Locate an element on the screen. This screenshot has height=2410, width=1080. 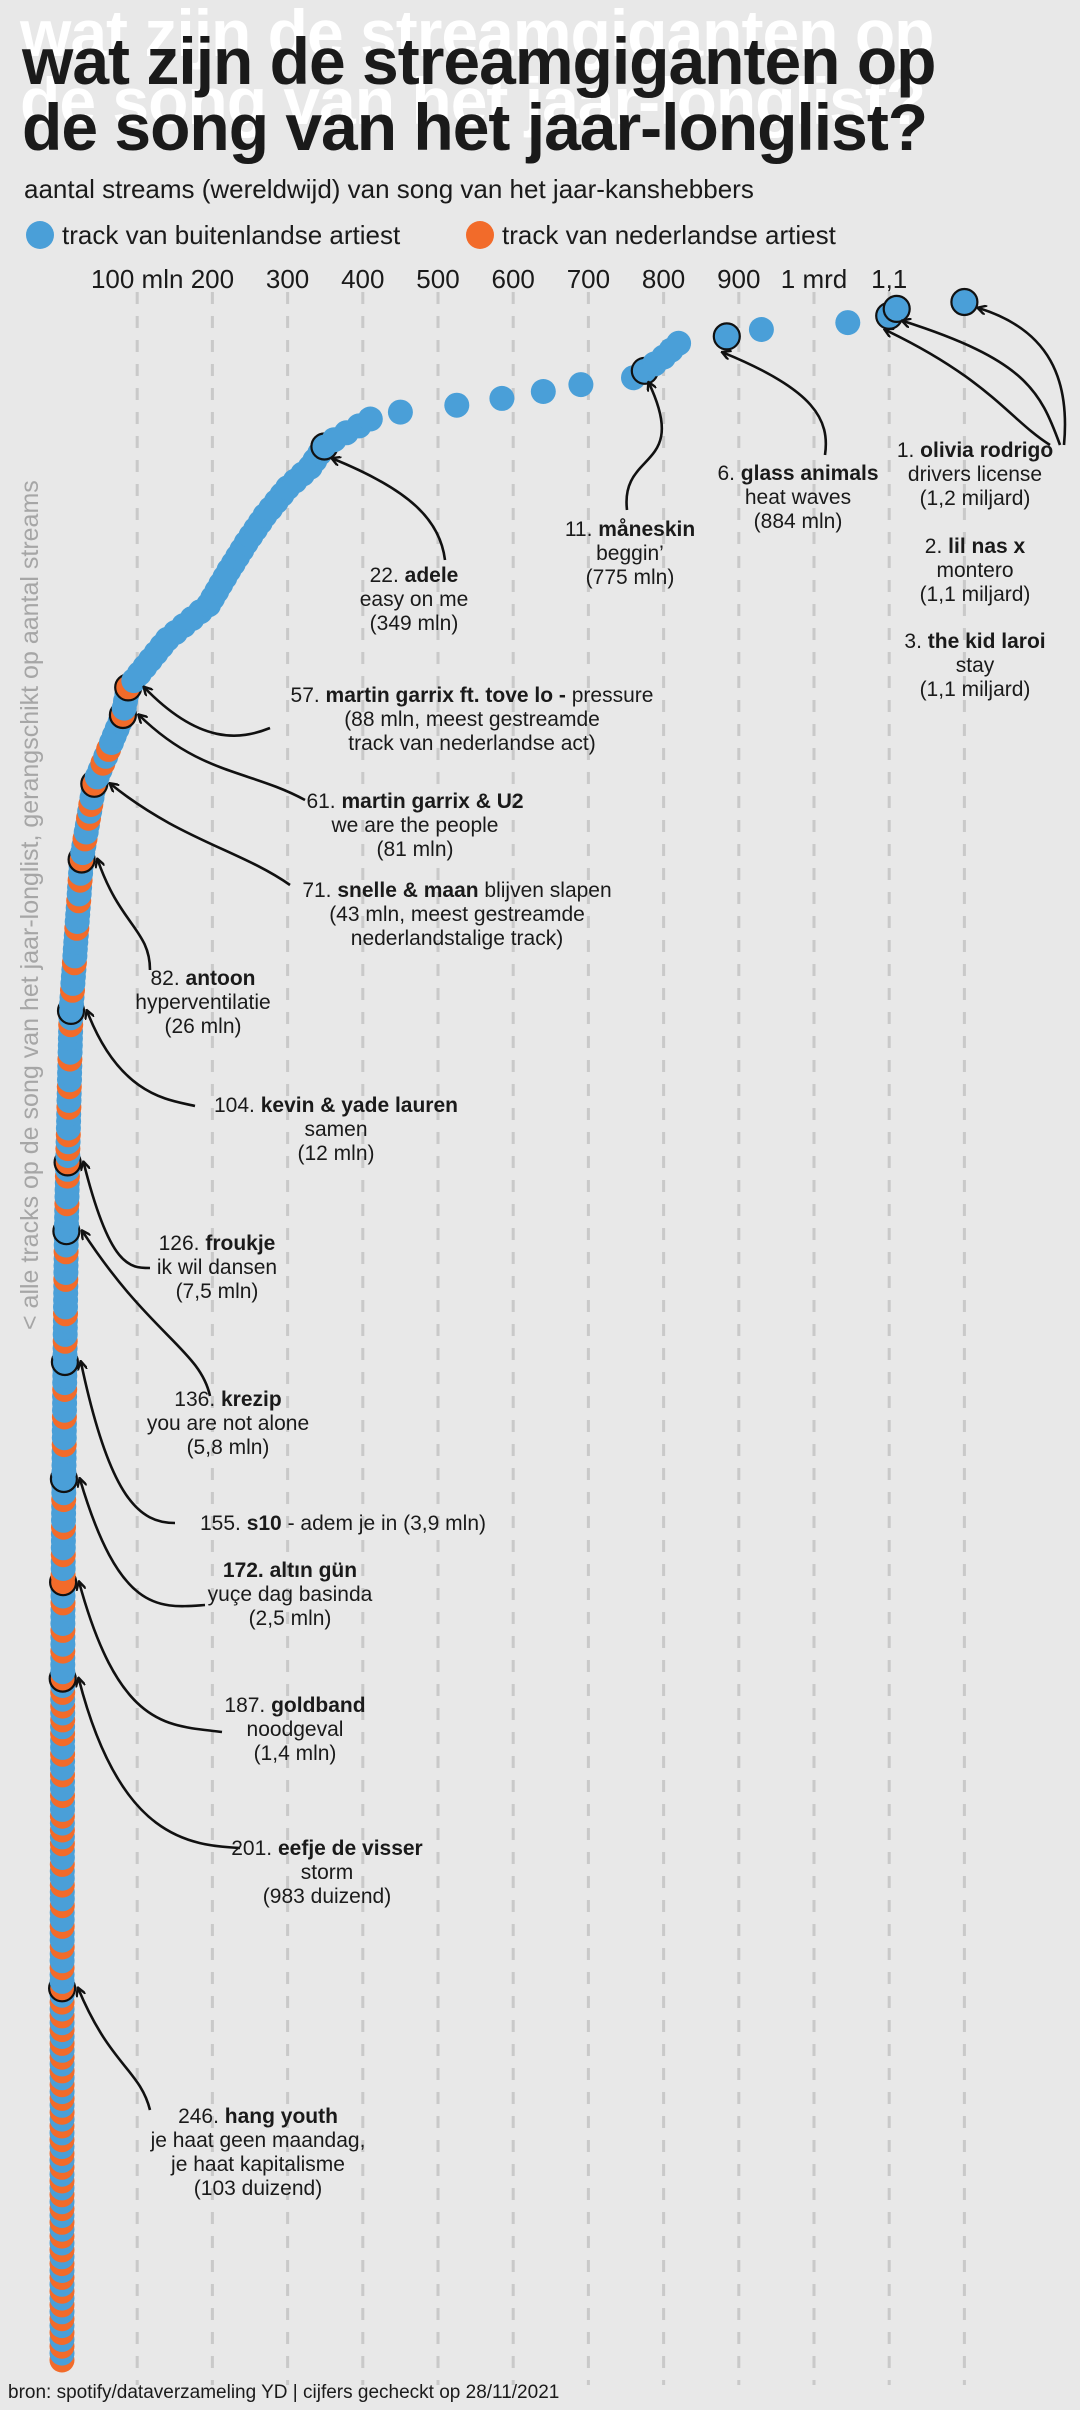
annotation-rank-11: 11. måneskin beggin’ (775 mln) is located at coordinates (630, 553).